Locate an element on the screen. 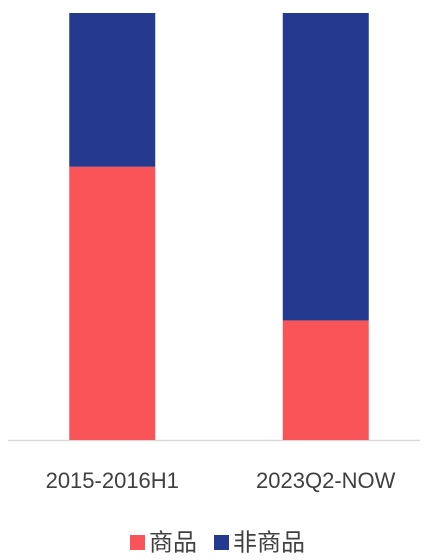  x-tick-label: 2015-2016H1 is located at coordinates (112, 480).